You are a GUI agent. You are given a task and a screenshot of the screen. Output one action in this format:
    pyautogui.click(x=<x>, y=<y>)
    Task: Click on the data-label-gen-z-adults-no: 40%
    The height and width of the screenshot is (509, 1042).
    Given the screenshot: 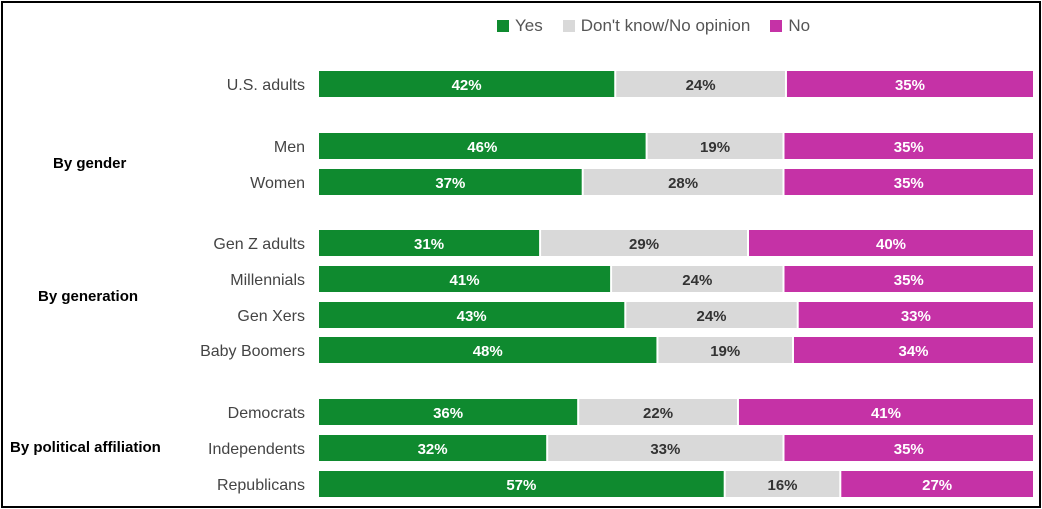 What is the action you would take?
    pyautogui.click(x=891, y=244)
    